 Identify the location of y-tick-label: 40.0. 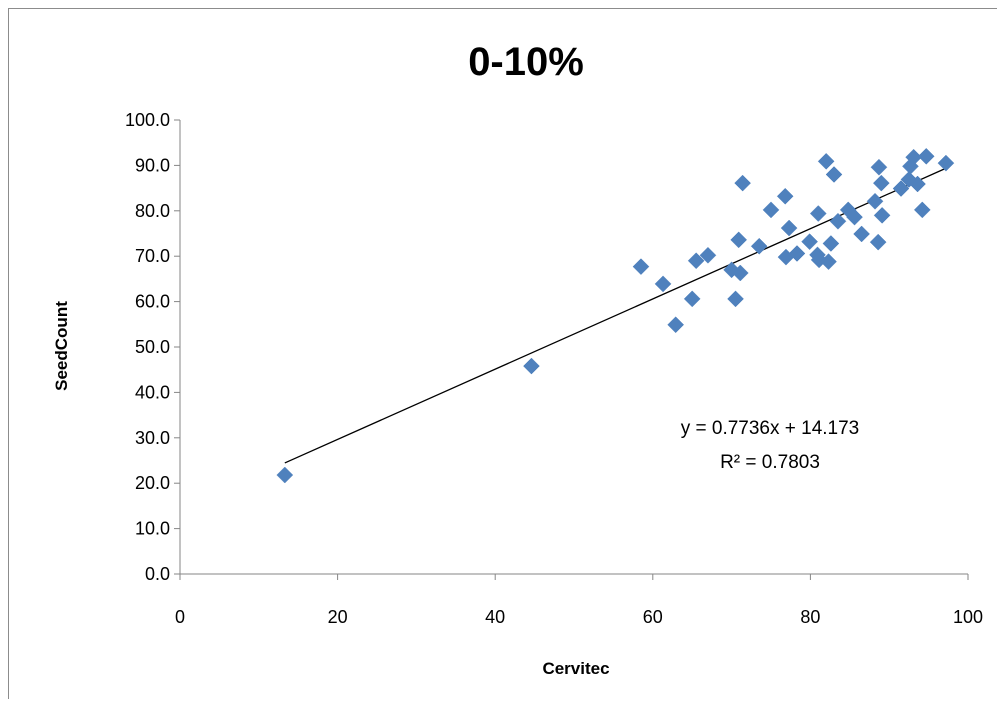
(152, 392).